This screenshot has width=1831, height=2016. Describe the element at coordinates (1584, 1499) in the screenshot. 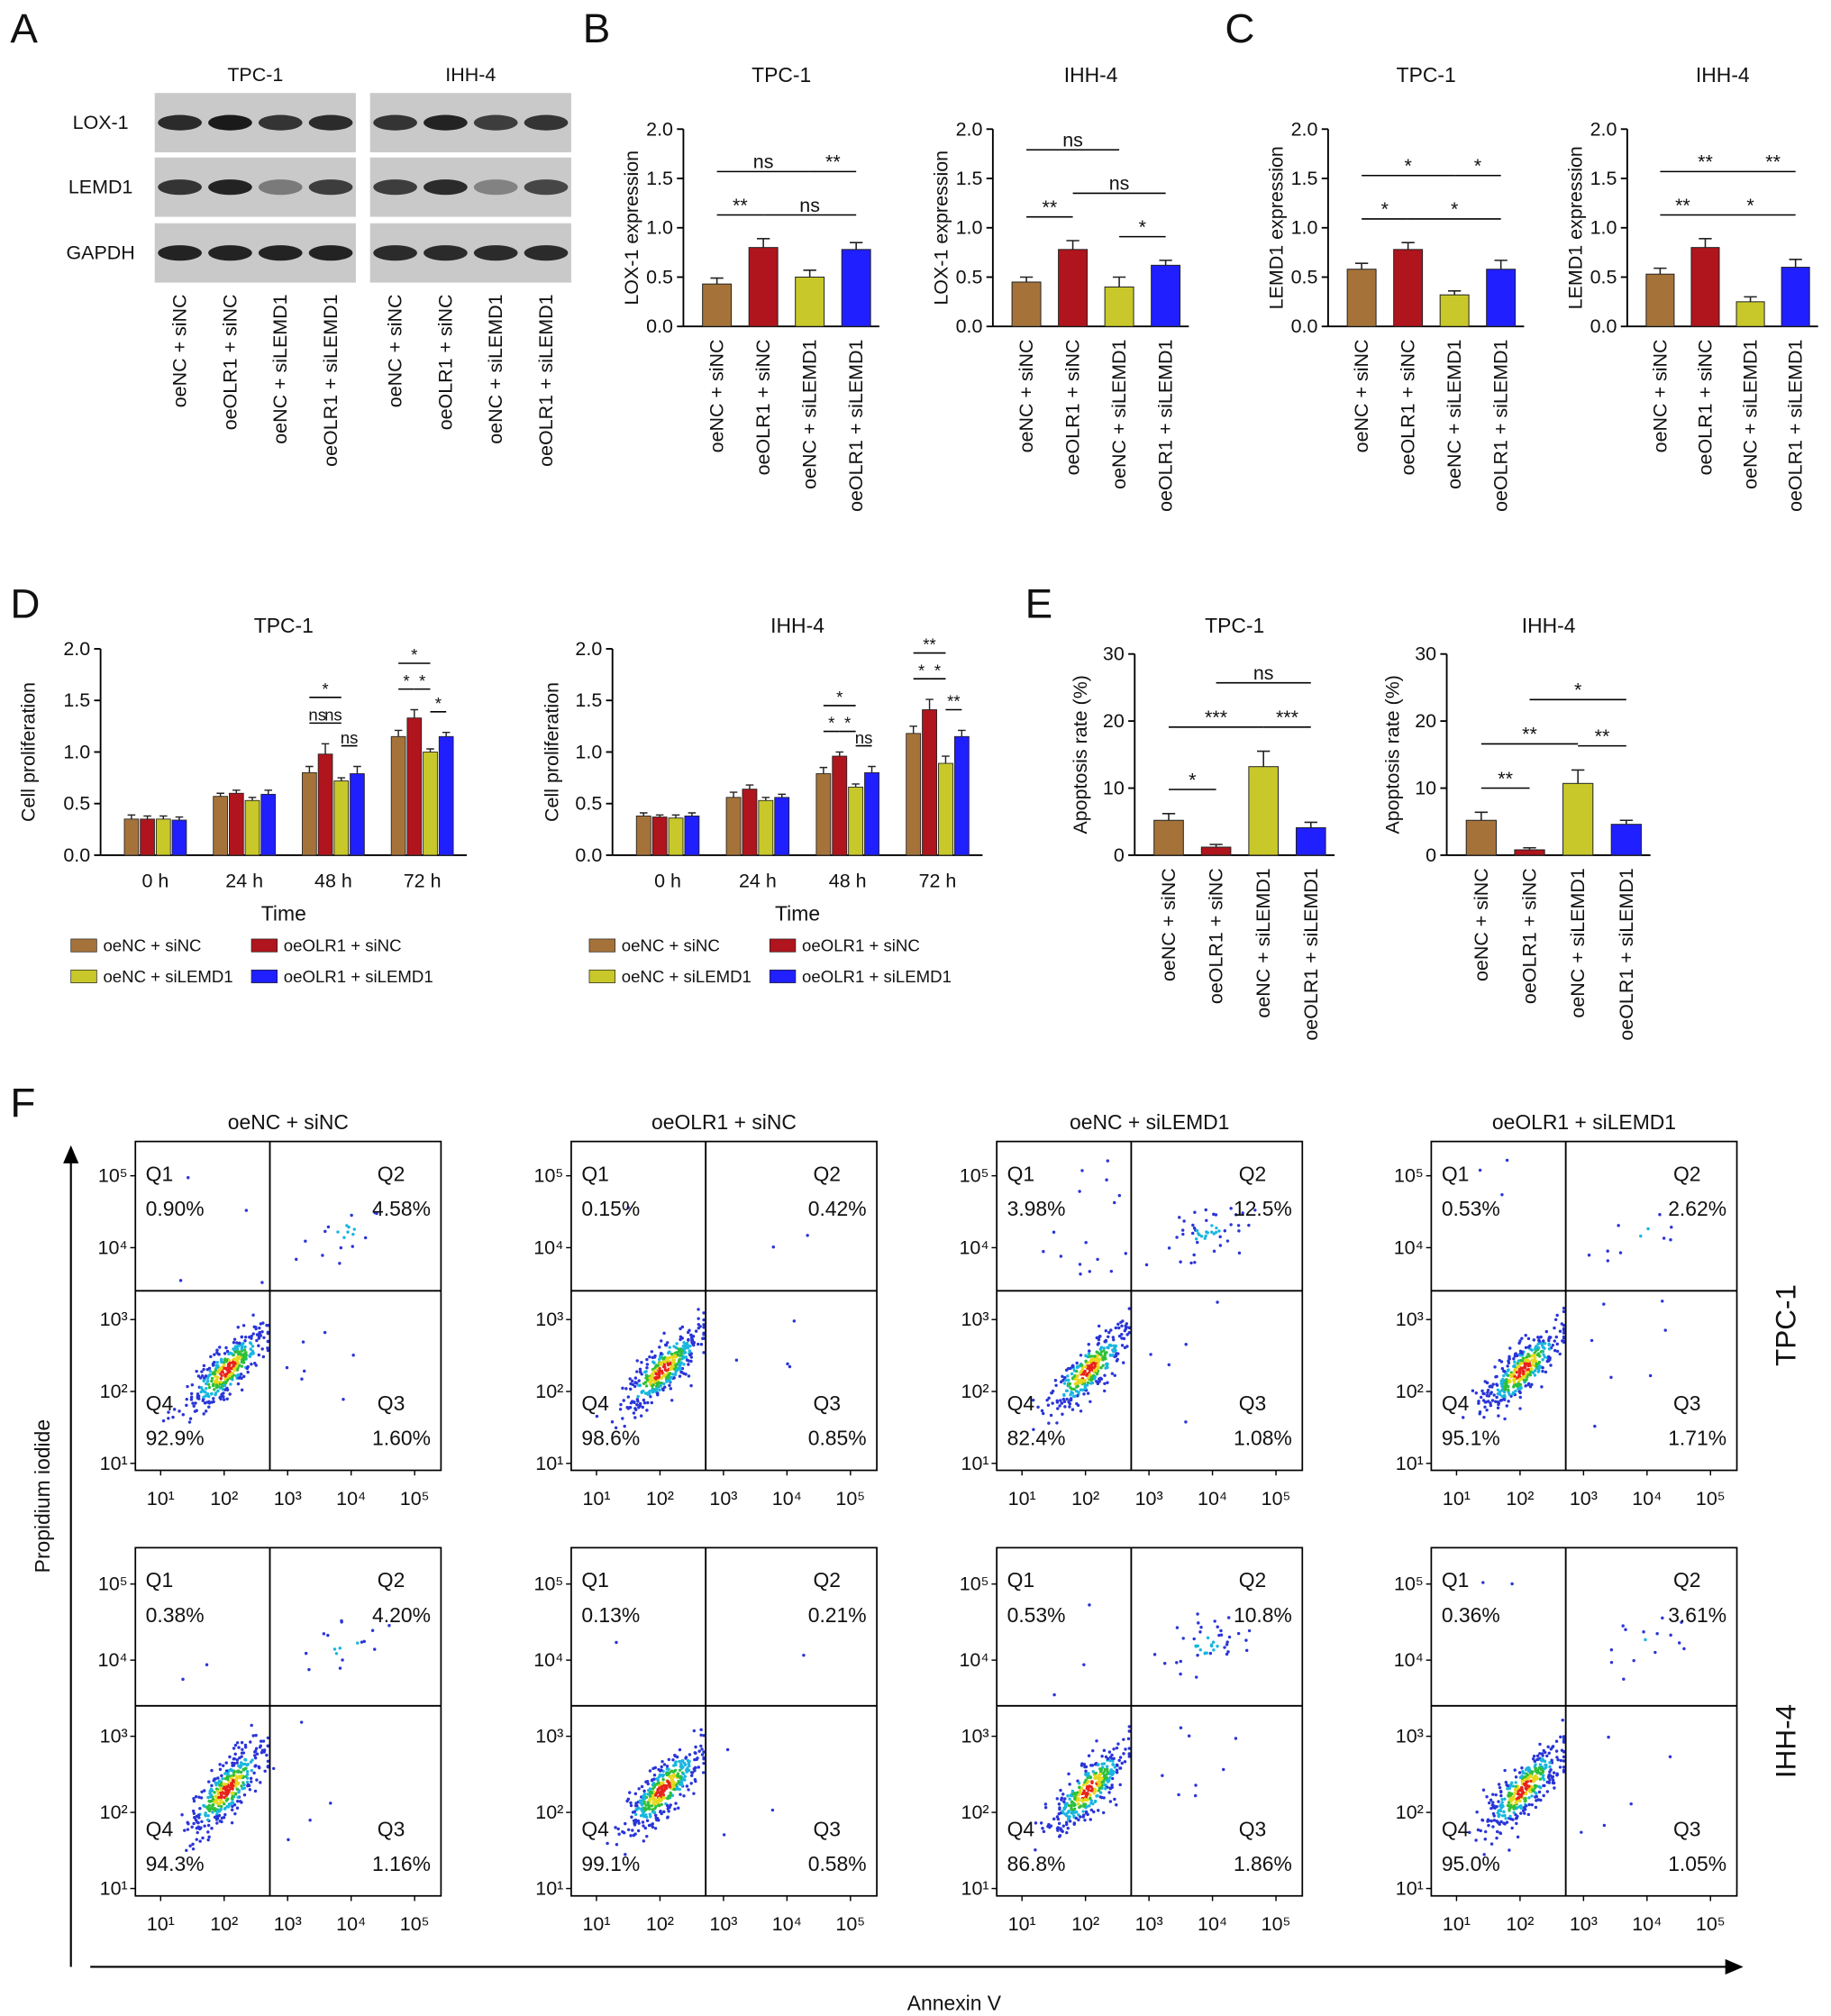

I see `x-tick-label: 10³` at that location.